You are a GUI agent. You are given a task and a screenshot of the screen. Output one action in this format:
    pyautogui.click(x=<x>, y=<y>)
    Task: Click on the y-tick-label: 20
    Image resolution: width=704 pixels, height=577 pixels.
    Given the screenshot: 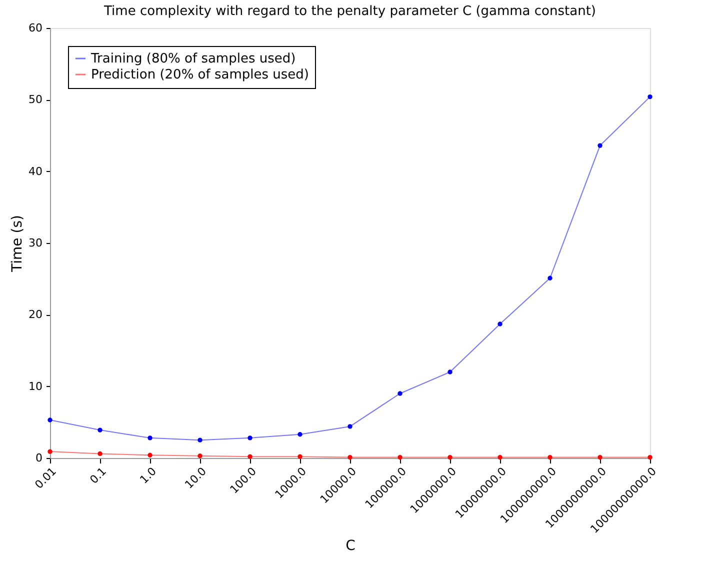 What is the action you would take?
    pyautogui.click(x=35, y=315)
    